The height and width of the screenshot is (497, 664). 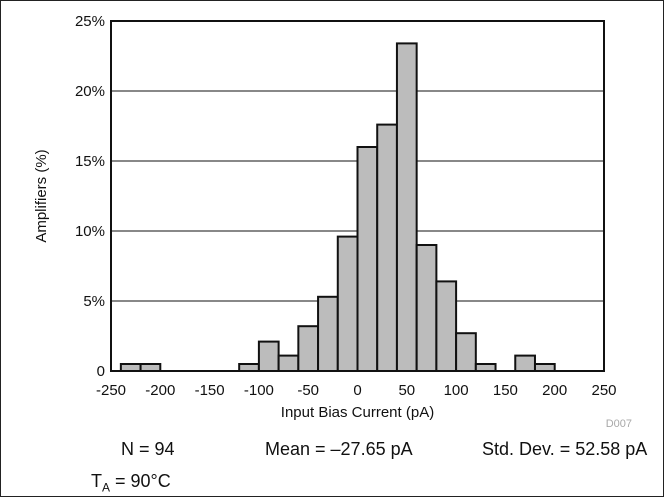 What do you see at coordinates (259, 390) in the screenshot?
I see `x-tick-label: -100` at bounding box center [259, 390].